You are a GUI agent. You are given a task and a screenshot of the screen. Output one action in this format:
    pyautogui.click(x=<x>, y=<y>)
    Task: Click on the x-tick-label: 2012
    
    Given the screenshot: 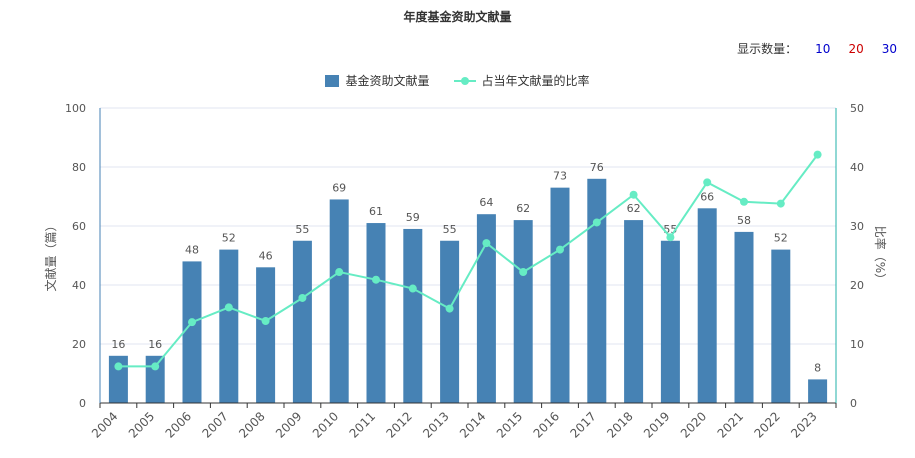 What is the action you would take?
    pyautogui.click(x=398, y=424)
    